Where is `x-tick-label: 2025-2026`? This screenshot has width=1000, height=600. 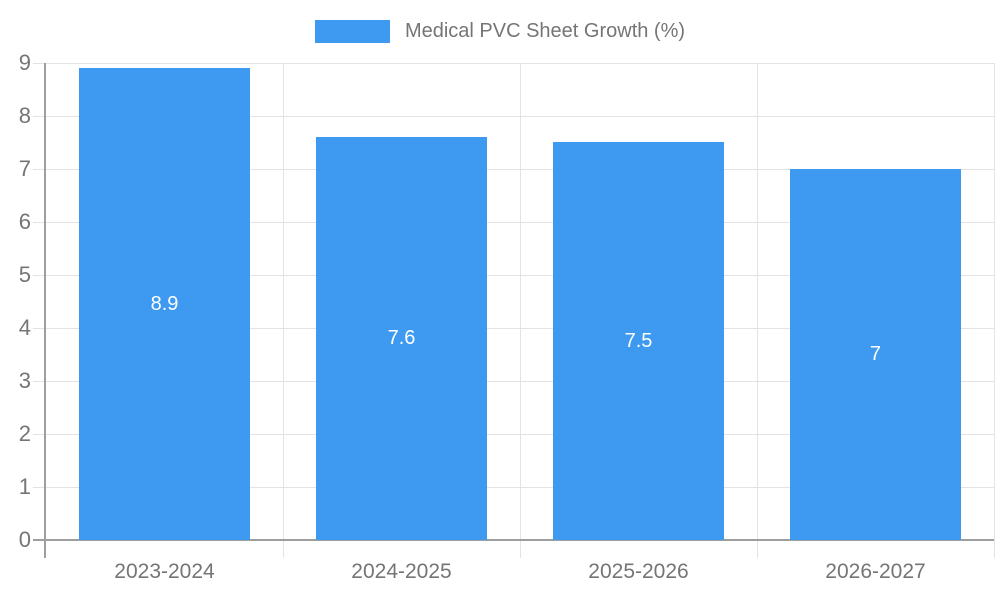 x-tick-label: 2025-2026 is located at coordinates (638, 571).